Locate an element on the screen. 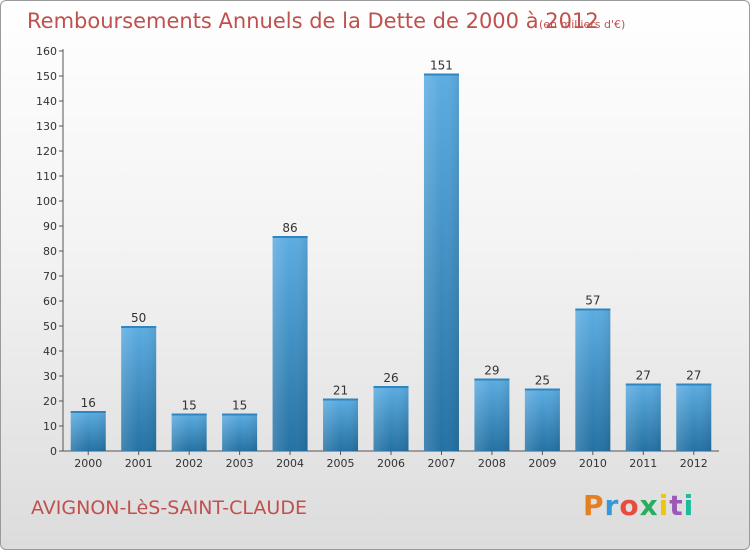  x-tick-label: 2012 is located at coordinates (694, 463).